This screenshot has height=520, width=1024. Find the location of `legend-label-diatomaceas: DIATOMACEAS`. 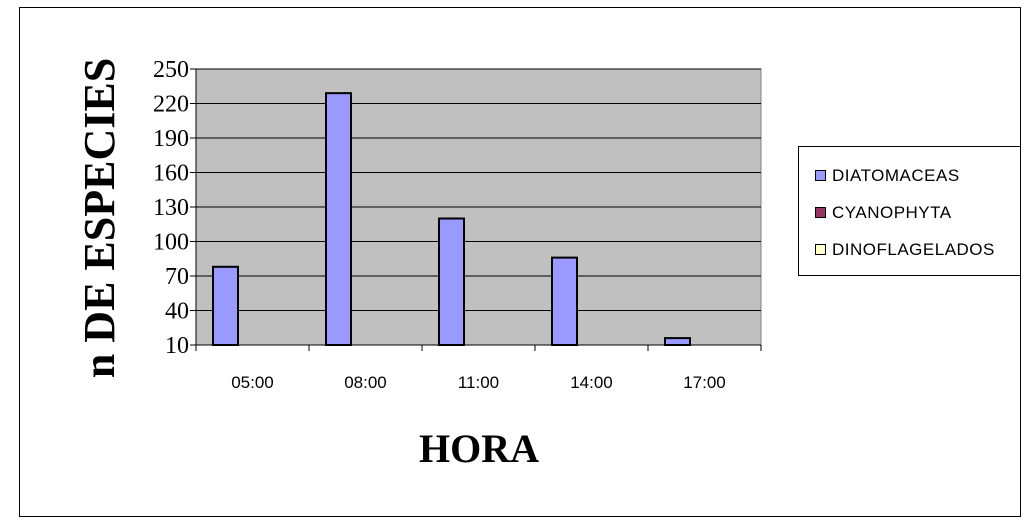

legend-label-diatomaceas: DIATOMACEAS is located at coordinates (896, 175).